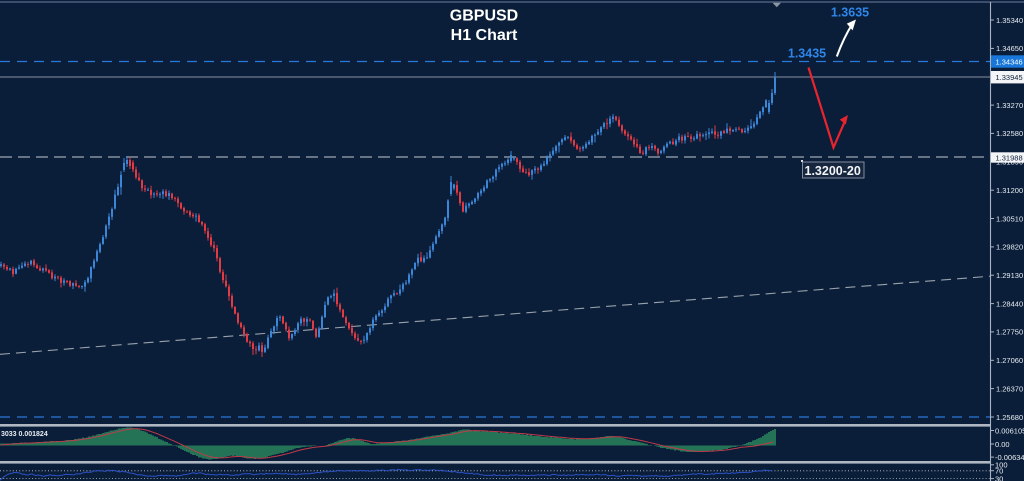  I want to click on svg-text: 30, so click(999, 477).